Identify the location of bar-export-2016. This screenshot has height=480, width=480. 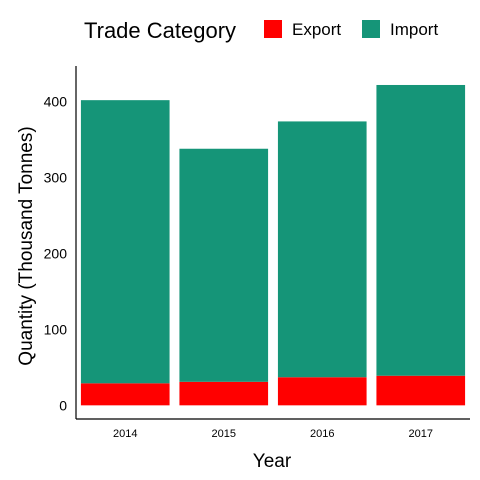
(322, 391).